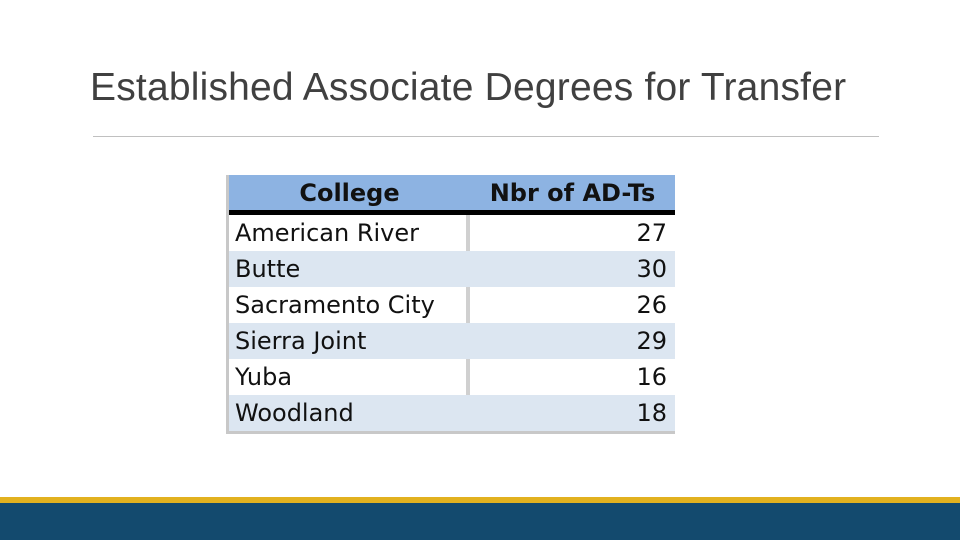 Image resolution: width=960 pixels, height=540 pixels. What do you see at coordinates (651, 269) in the screenshot?
I see `count-cell: 30` at bounding box center [651, 269].